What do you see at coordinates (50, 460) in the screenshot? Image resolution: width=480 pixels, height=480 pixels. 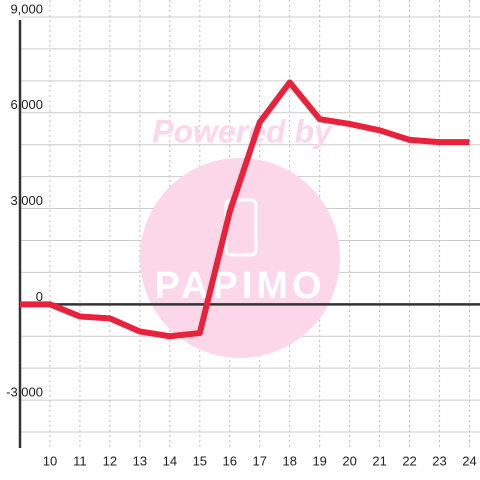 I see `x-tick-label: 10` at bounding box center [50, 460].